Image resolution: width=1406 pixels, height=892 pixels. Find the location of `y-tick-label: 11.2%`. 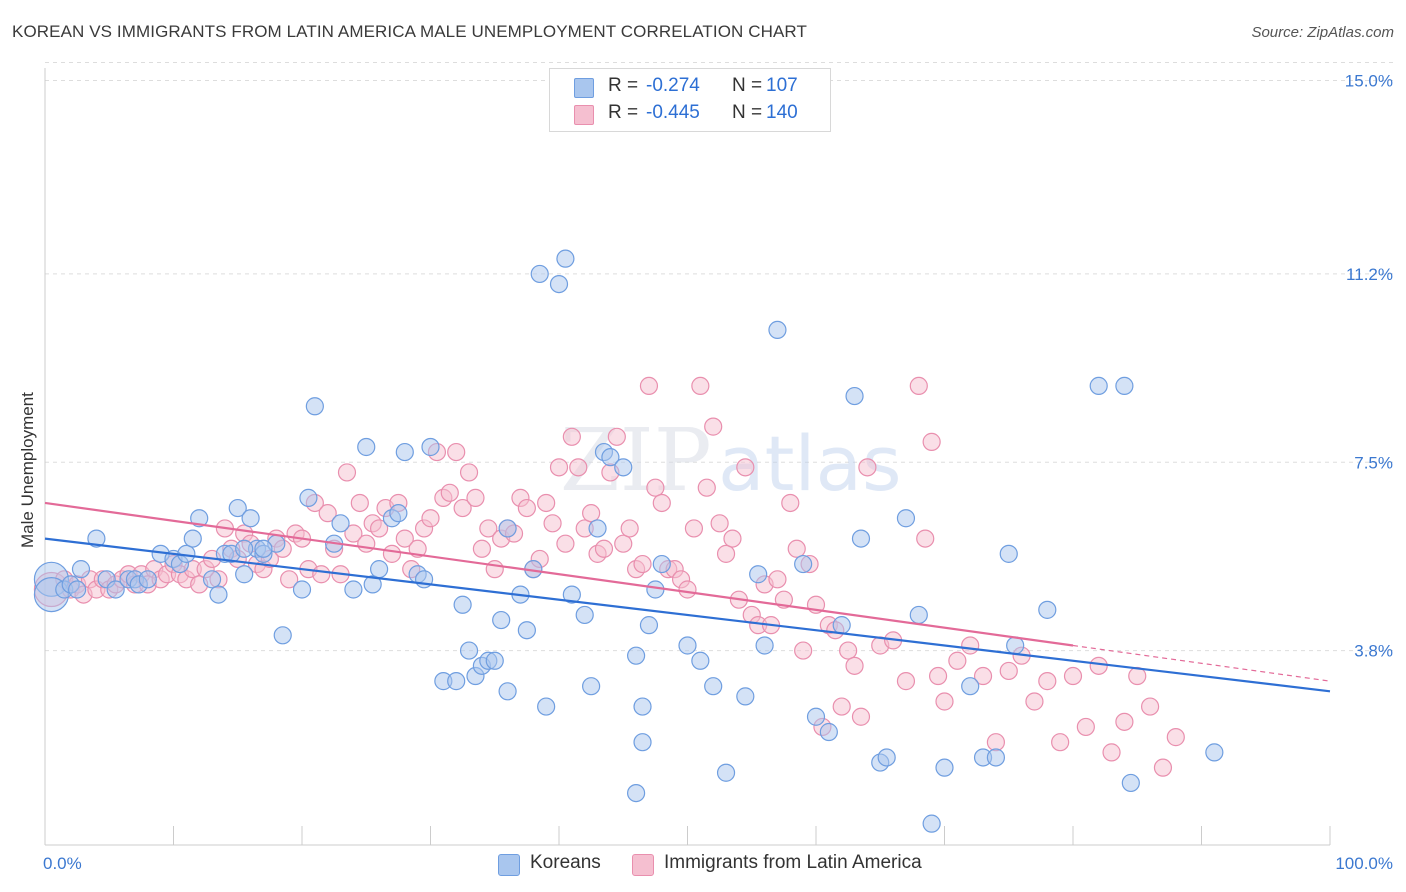

y-tick-label: 11.2% is located at coordinates (1369, 274).